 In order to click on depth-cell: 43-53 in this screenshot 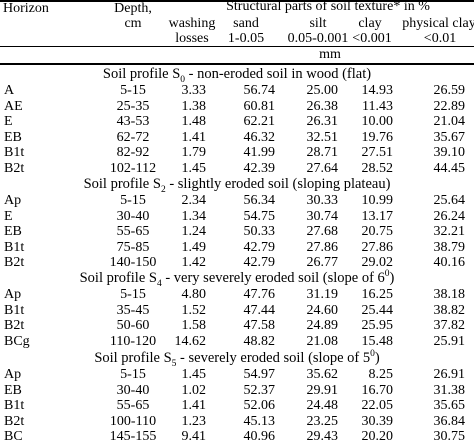, I will do `click(133, 121)`.